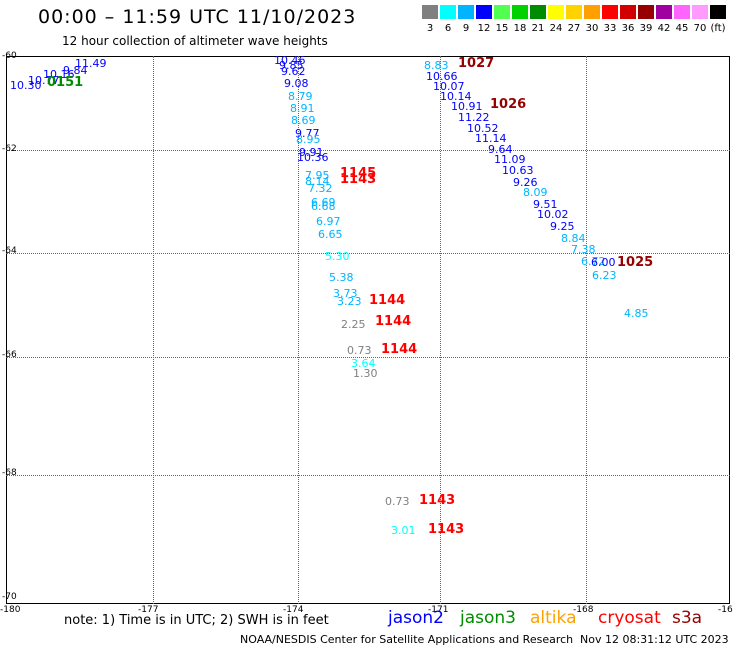 The width and height of the screenshot is (740, 650). I want to click on mission-name: cryosat, so click(629, 618).